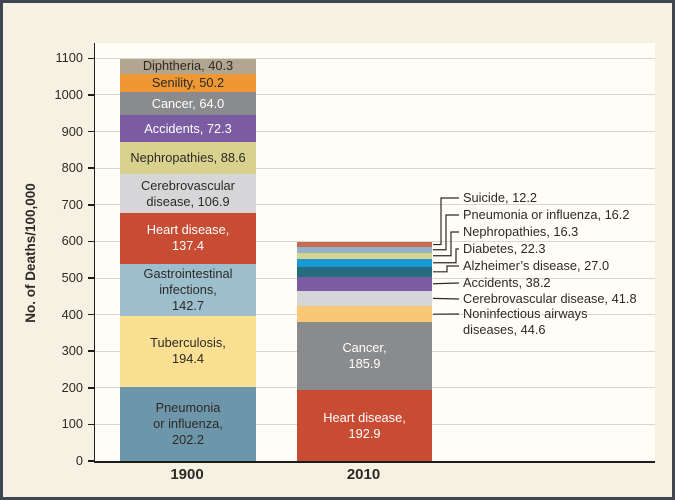 The image size is (675, 500). Describe the element at coordinates (446, 298) in the screenshot. I see `connector-cerebrovascular-disease` at that location.